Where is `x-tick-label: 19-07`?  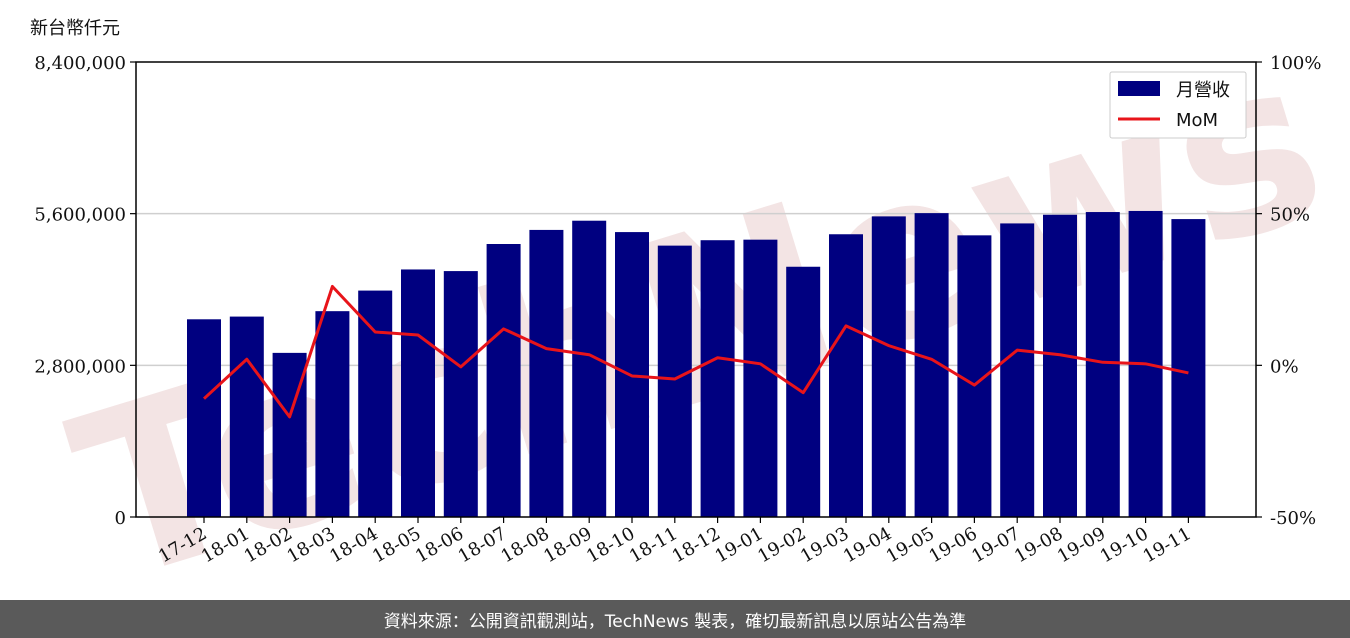
x-tick-label: 19-07 is located at coordinates (995, 545).